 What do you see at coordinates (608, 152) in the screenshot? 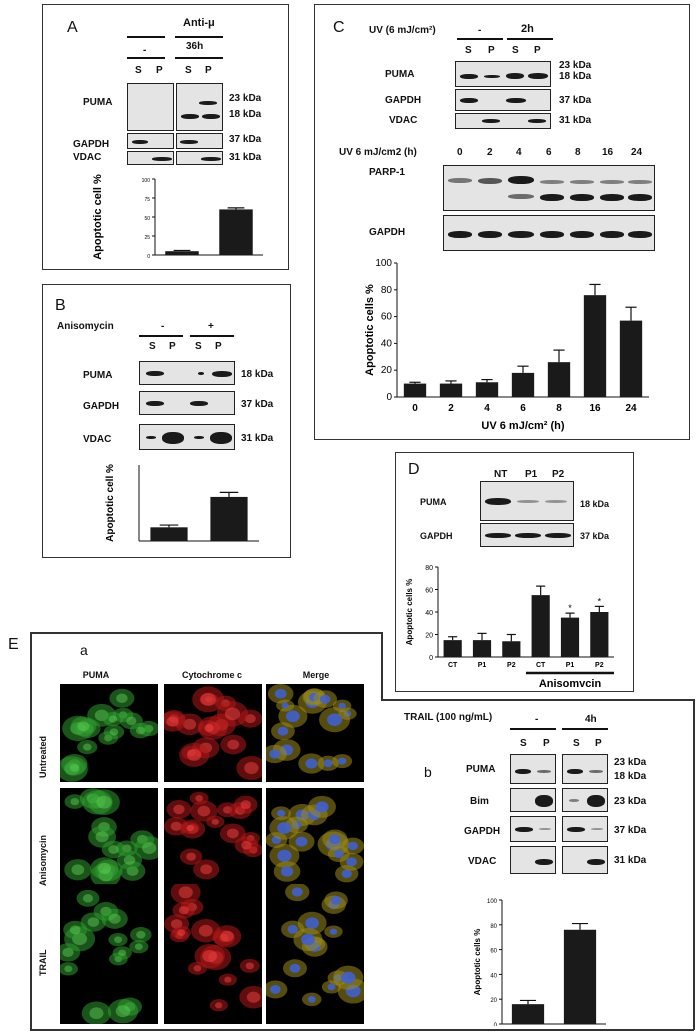
I see `timepoint: 16` at bounding box center [608, 152].